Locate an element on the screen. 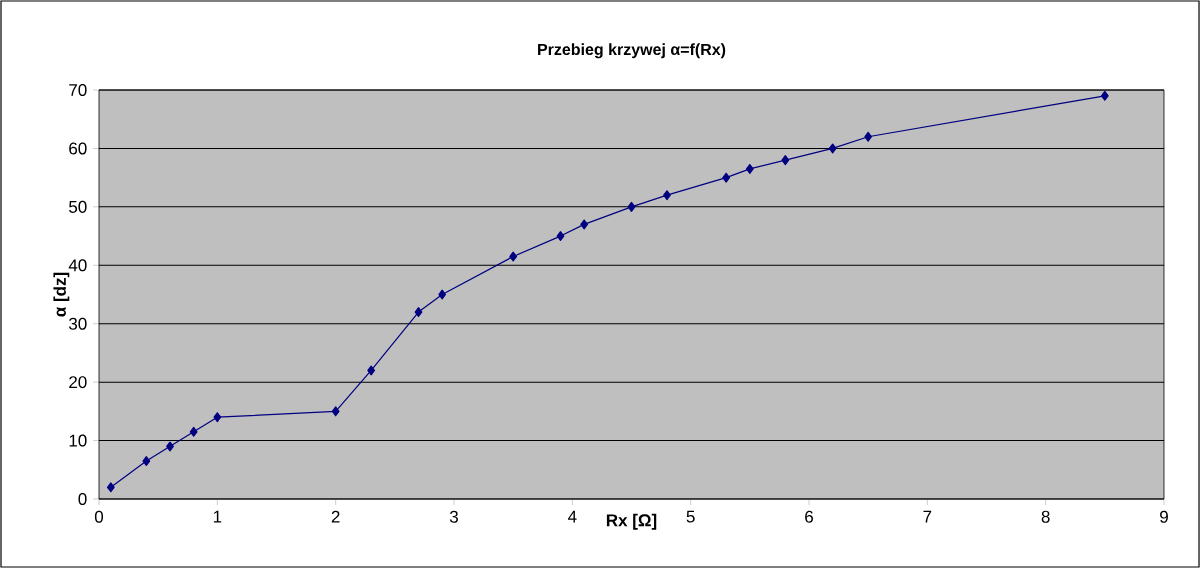 The width and height of the screenshot is (1200, 568). x-tick-label: 1 is located at coordinates (217, 516).